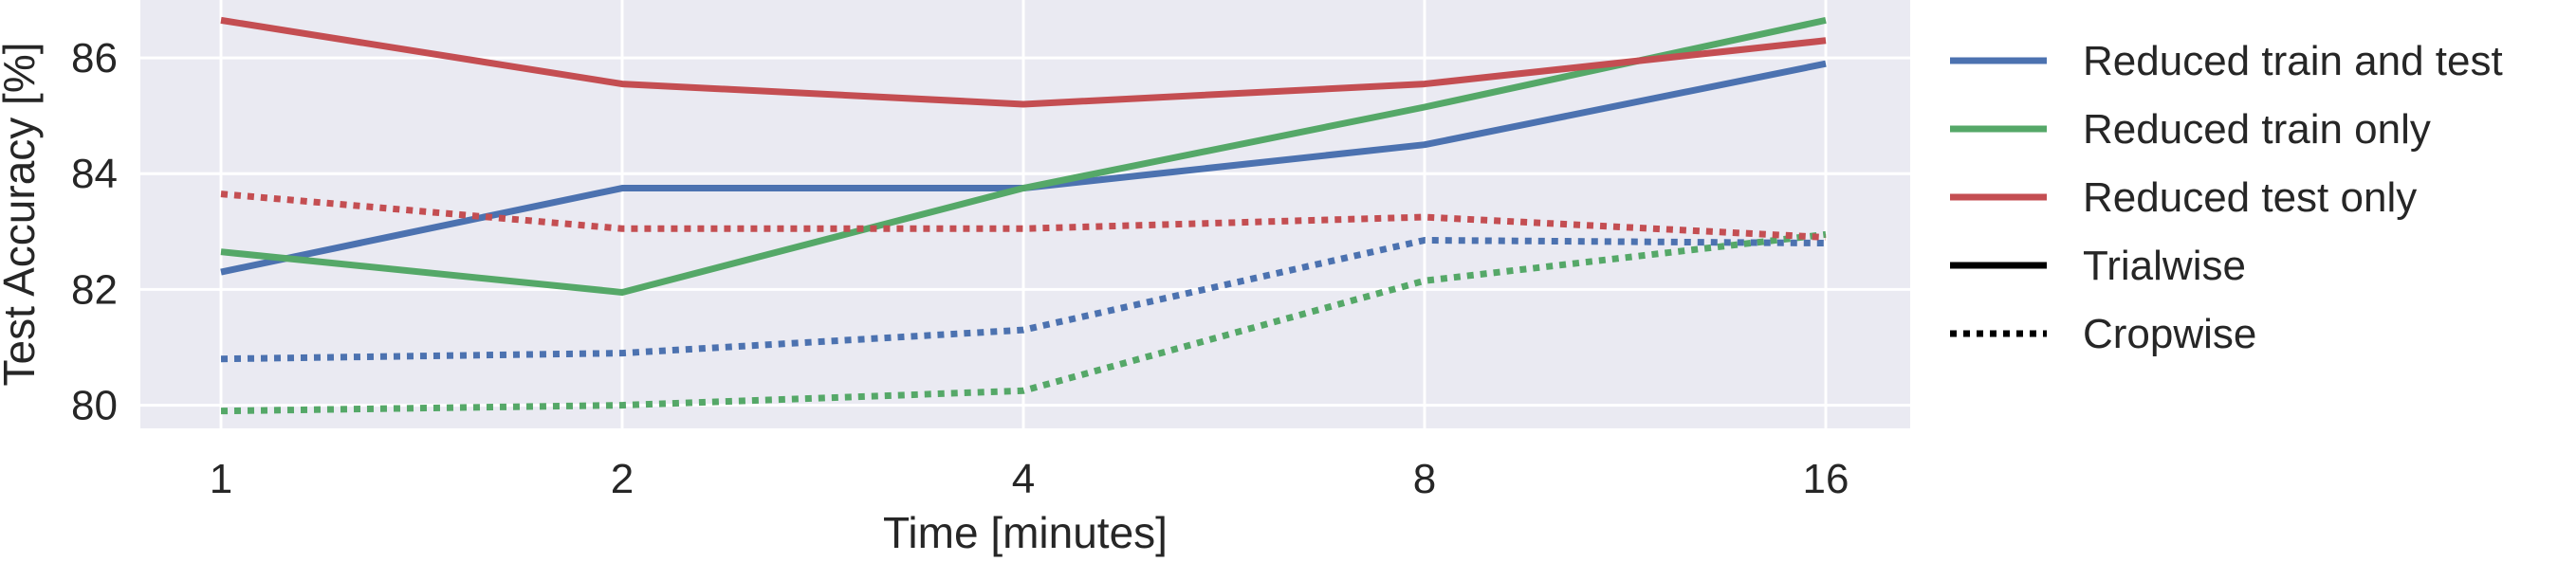 The width and height of the screenshot is (2576, 562). I want to click on legend-label-reduced-test-only: Reduced test only, so click(2250, 197).